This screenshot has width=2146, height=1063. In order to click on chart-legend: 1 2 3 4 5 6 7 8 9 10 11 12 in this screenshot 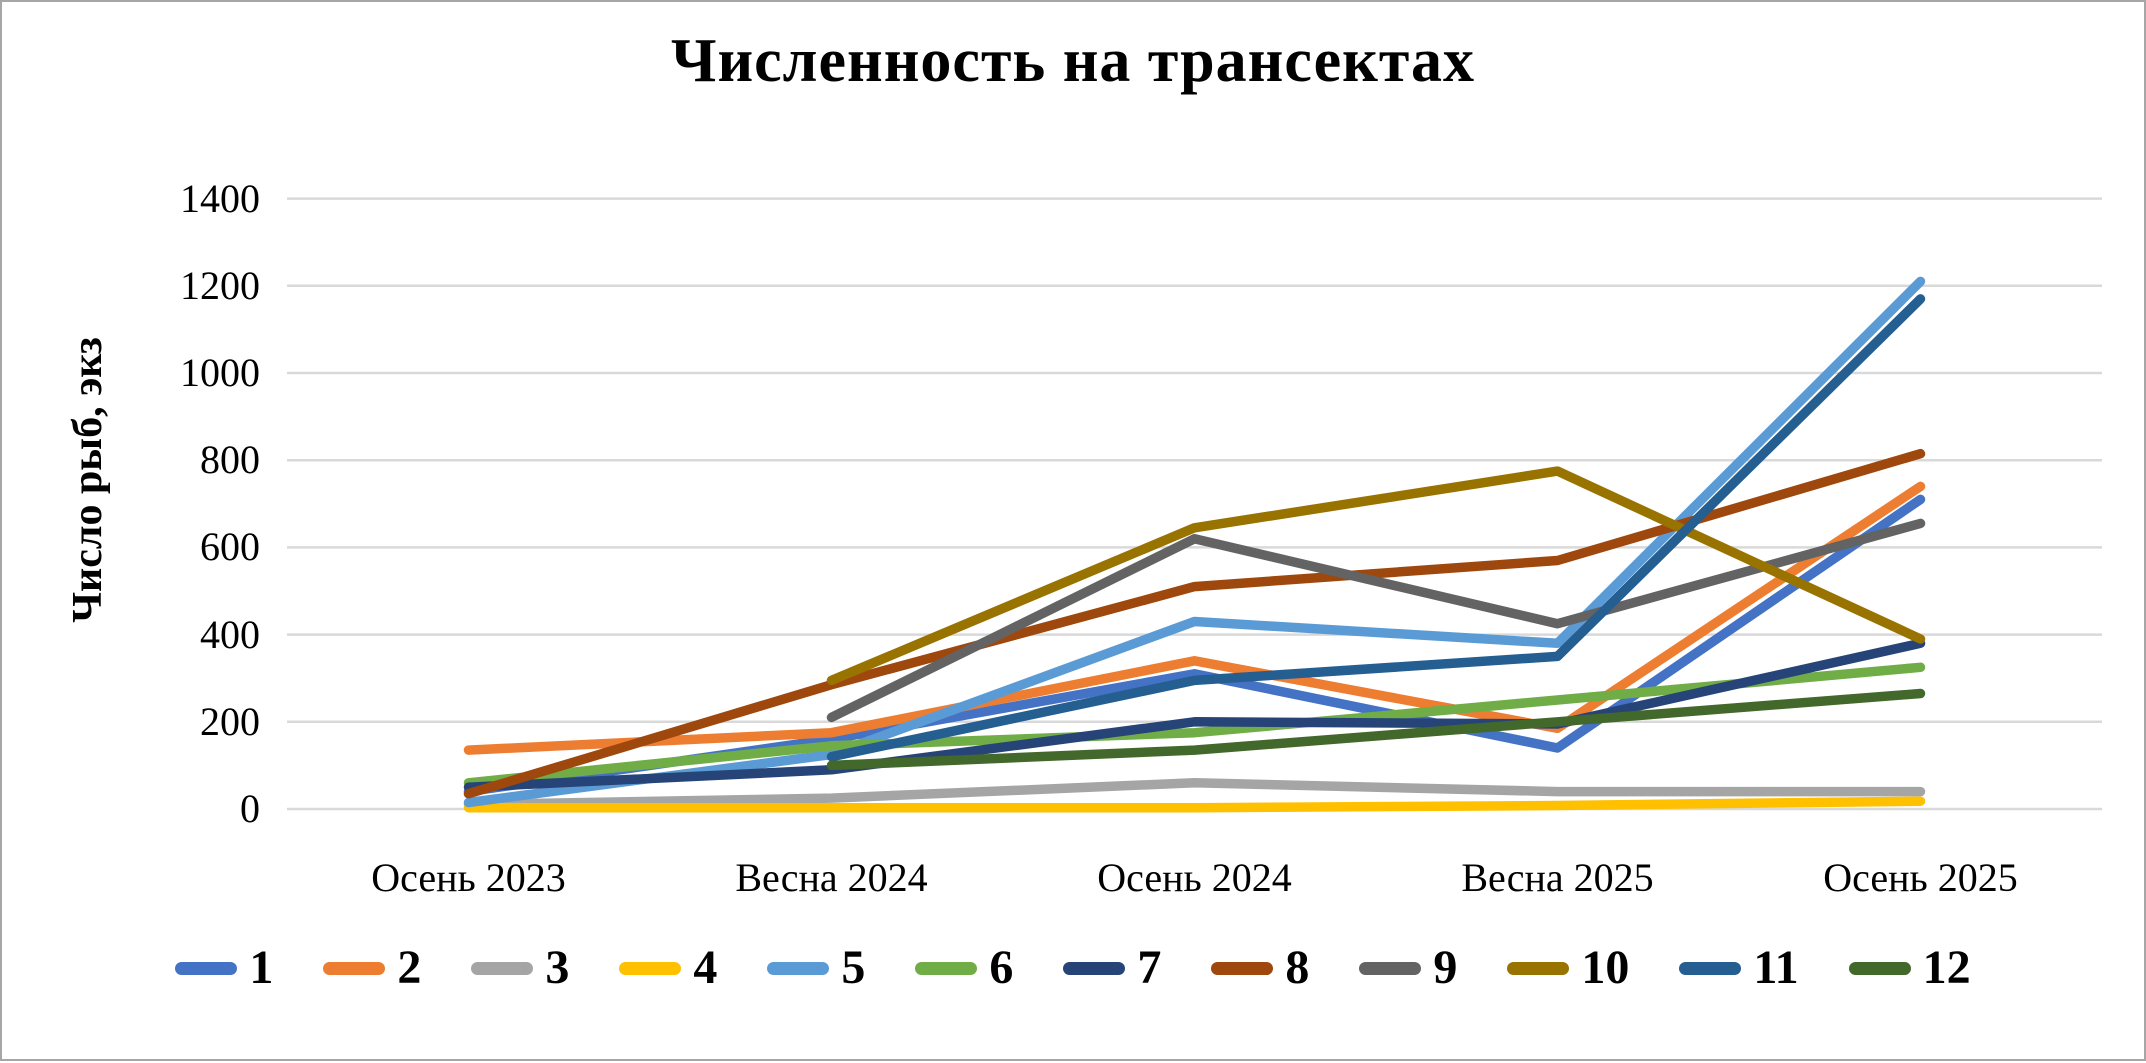, I will do `click(1073, 968)`.